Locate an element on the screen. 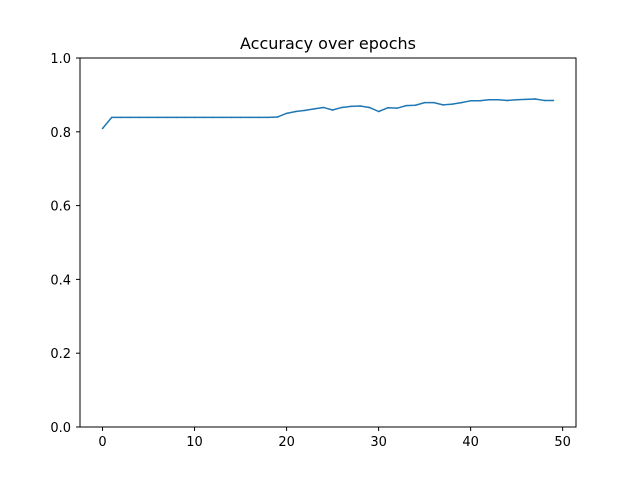  x-axis-ticks: 0 10 20 30 40 50 is located at coordinates (334, 438).